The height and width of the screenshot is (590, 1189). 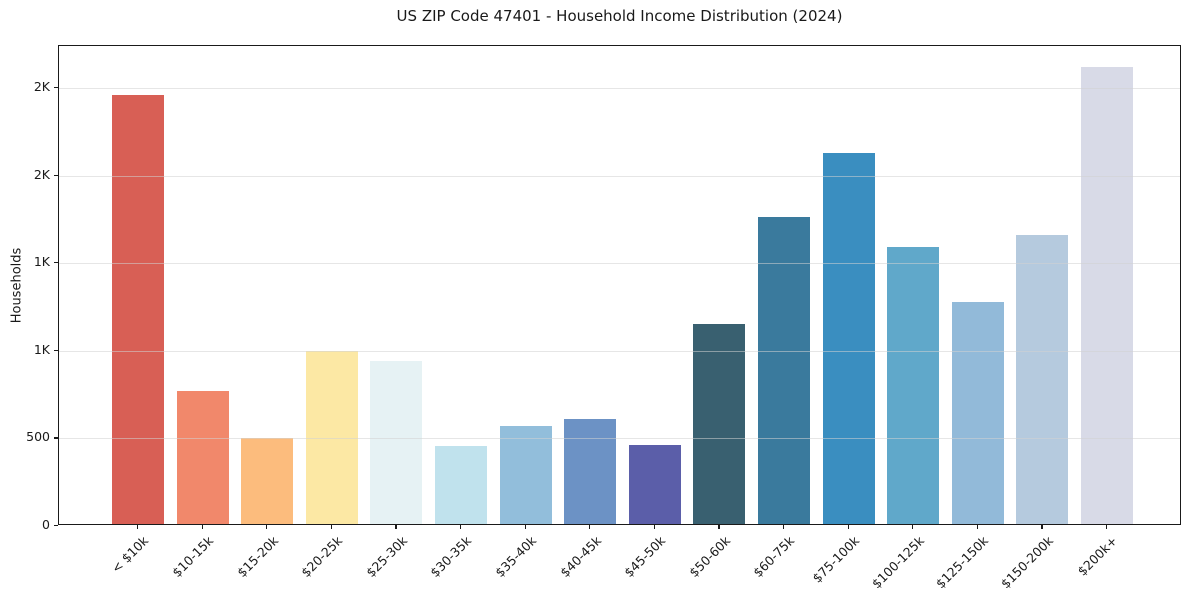 I want to click on x-tick-label: < $10k, so click(x=130, y=554).